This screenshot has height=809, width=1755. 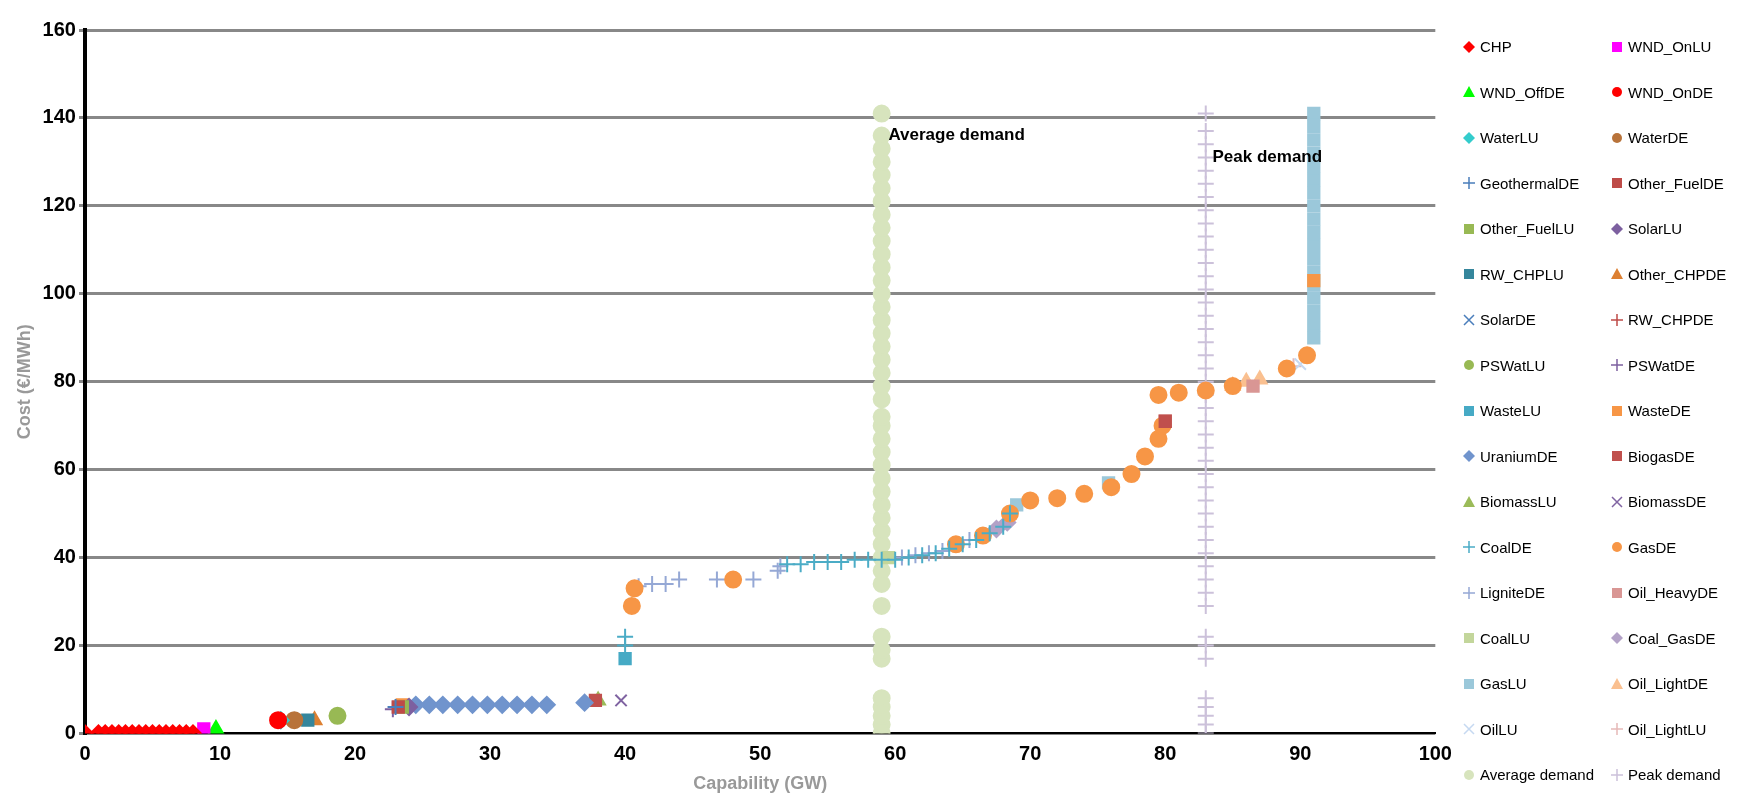 What do you see at coordinates (59, 204) in the screenshot?
I see `y-tick-label: 120` at bounding box center [59, 204].